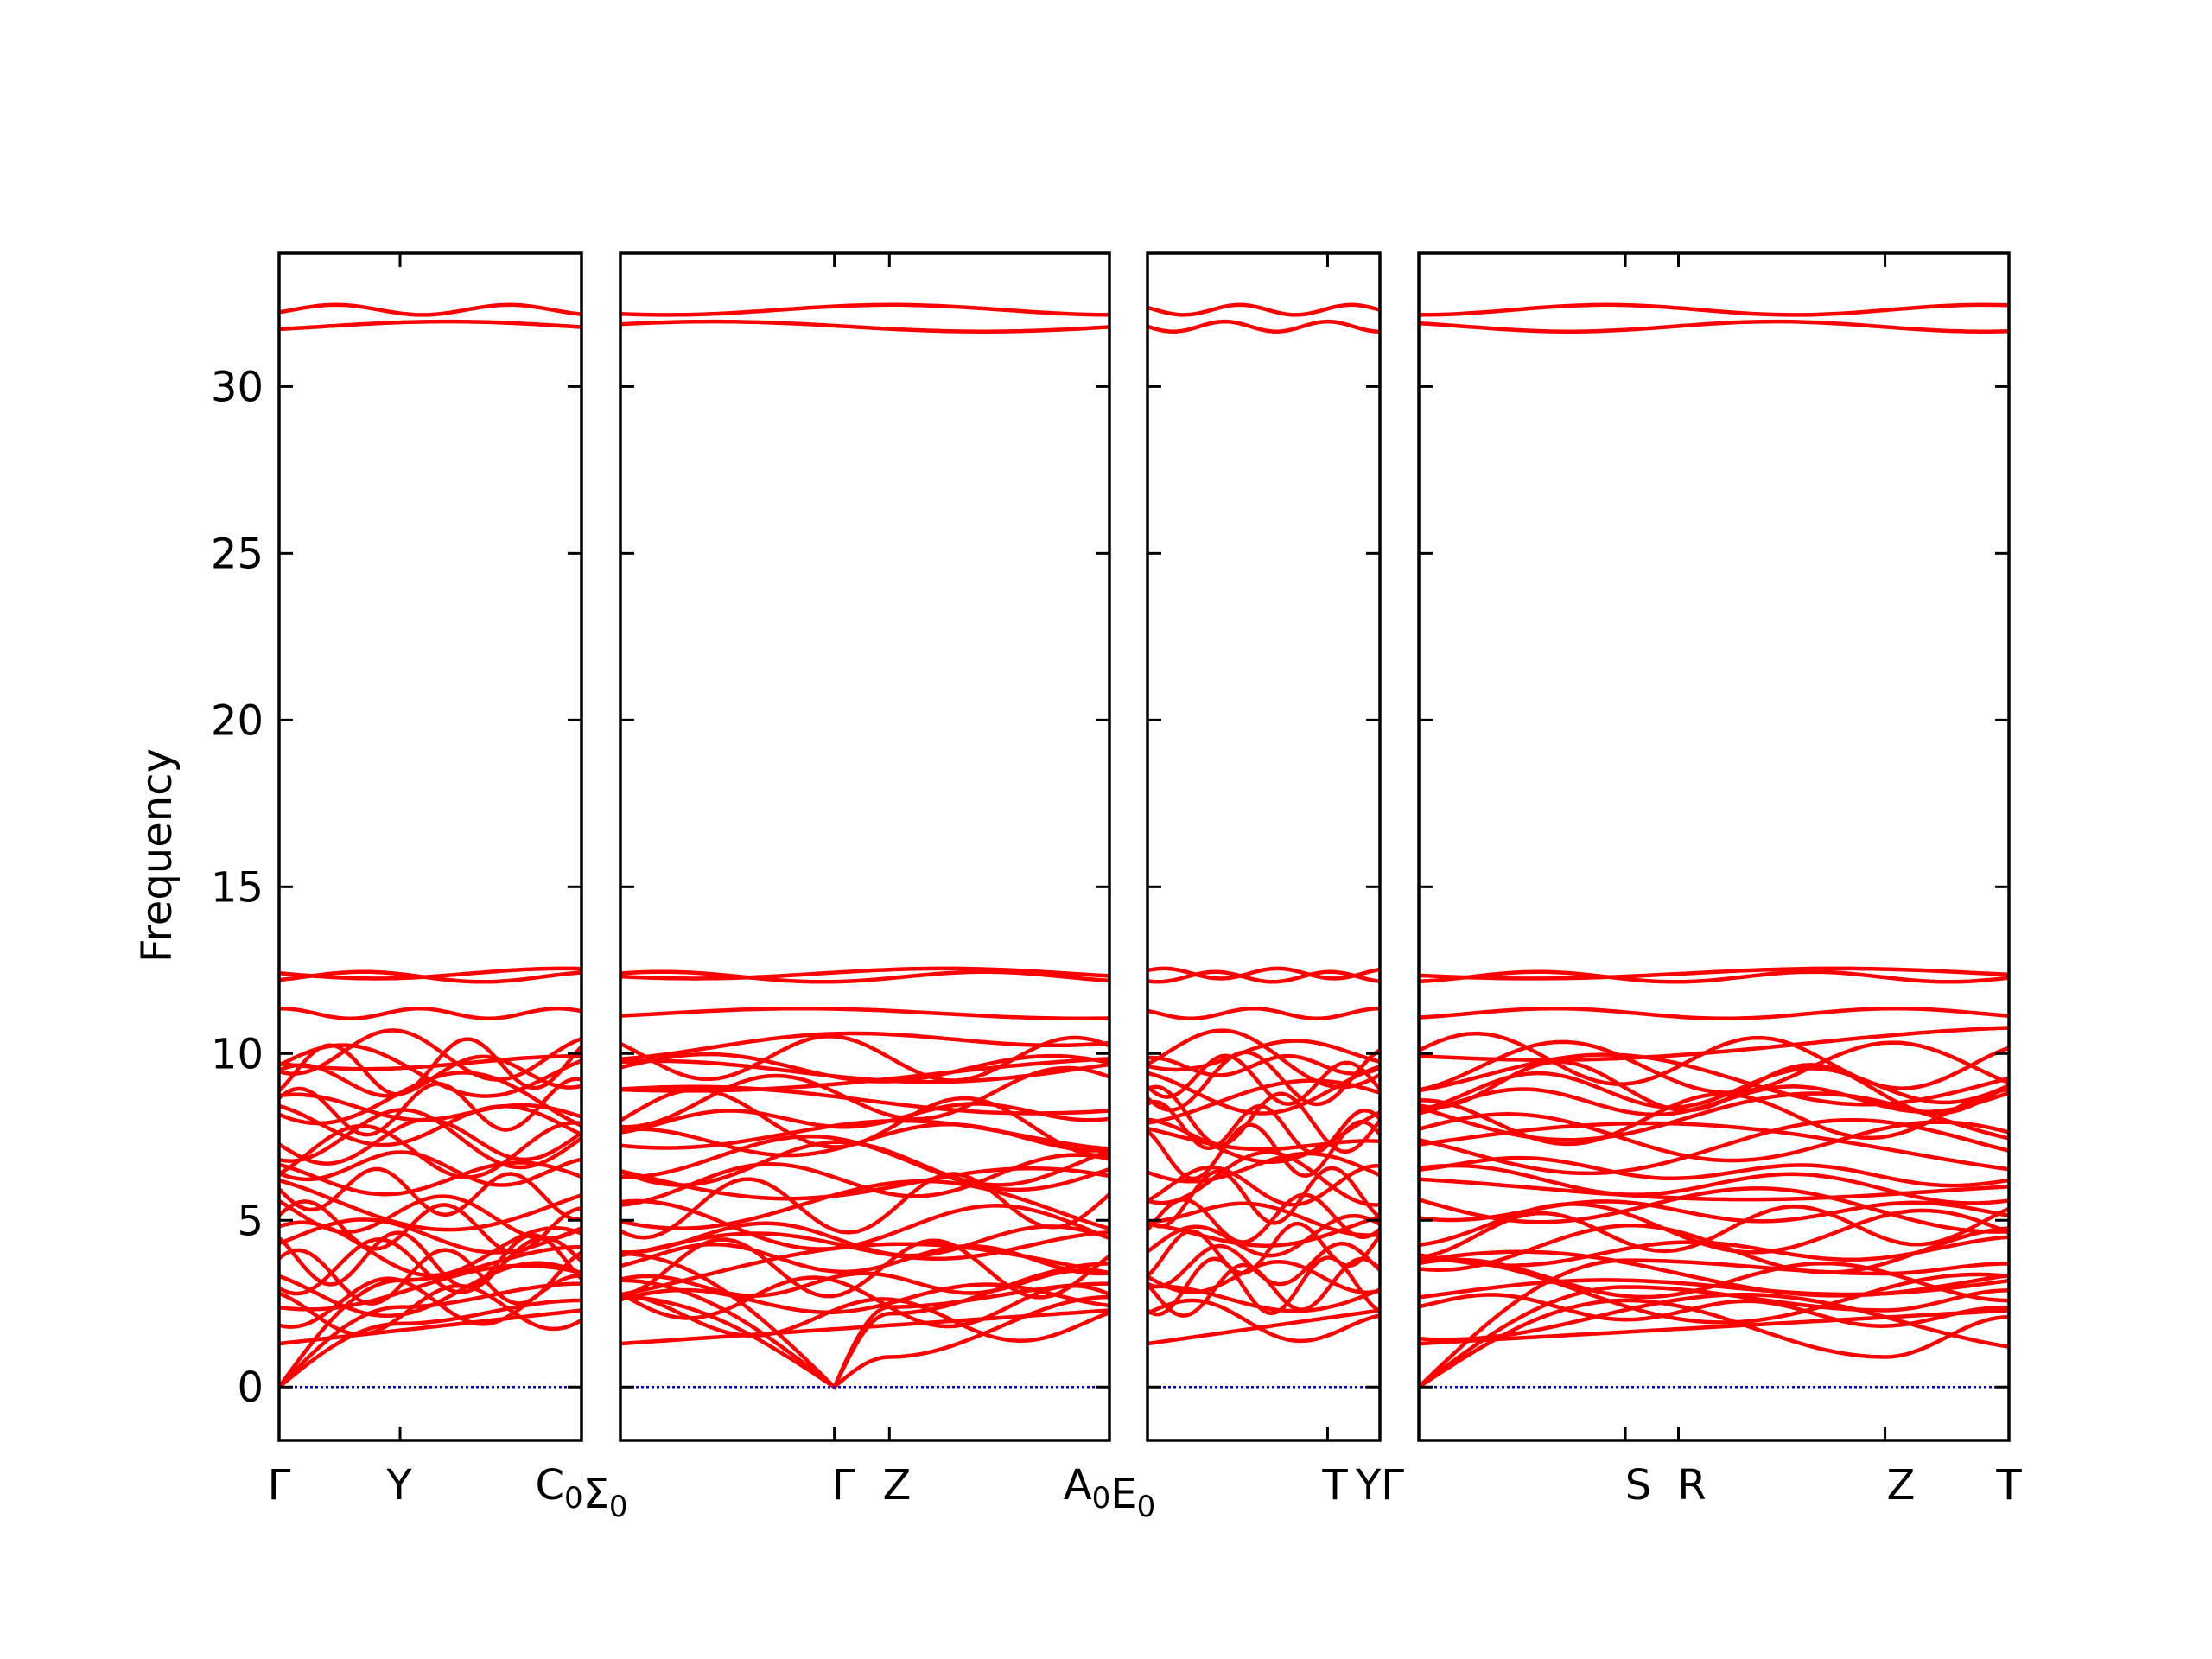 Image resolution: width=2212 pixels, height=1659 pixels. Describe the element at coordinates (1109, 1492) in the screenshot. I see `x-tick-label: A0E0` at that location.